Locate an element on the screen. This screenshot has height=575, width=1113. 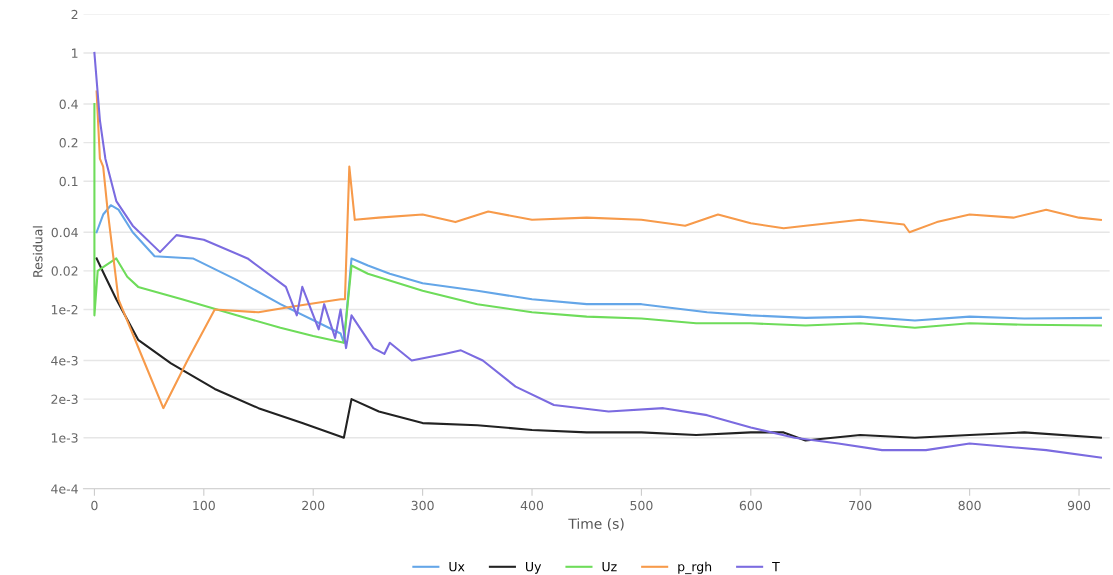
y-tick-label: 1e-3 is located at coordinates (64, 438).